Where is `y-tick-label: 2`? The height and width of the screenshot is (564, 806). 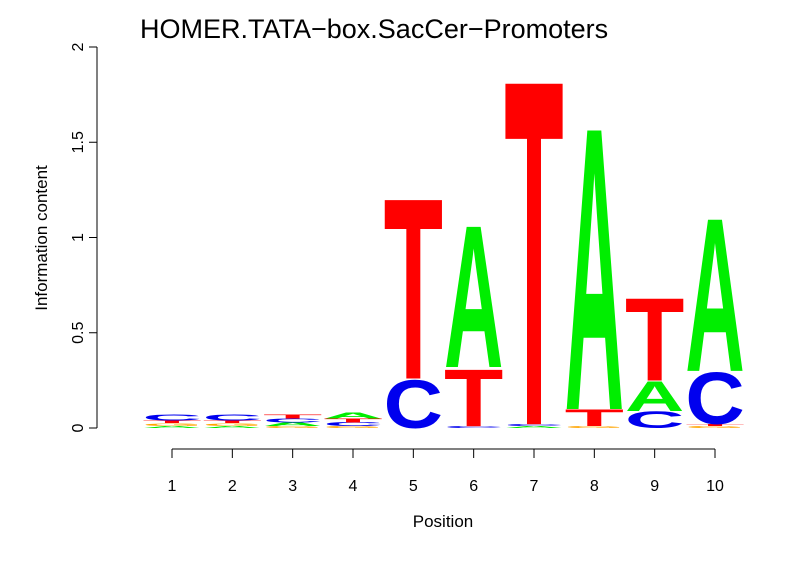 y-tick-label: 2 is located at coordinates (78, 46).